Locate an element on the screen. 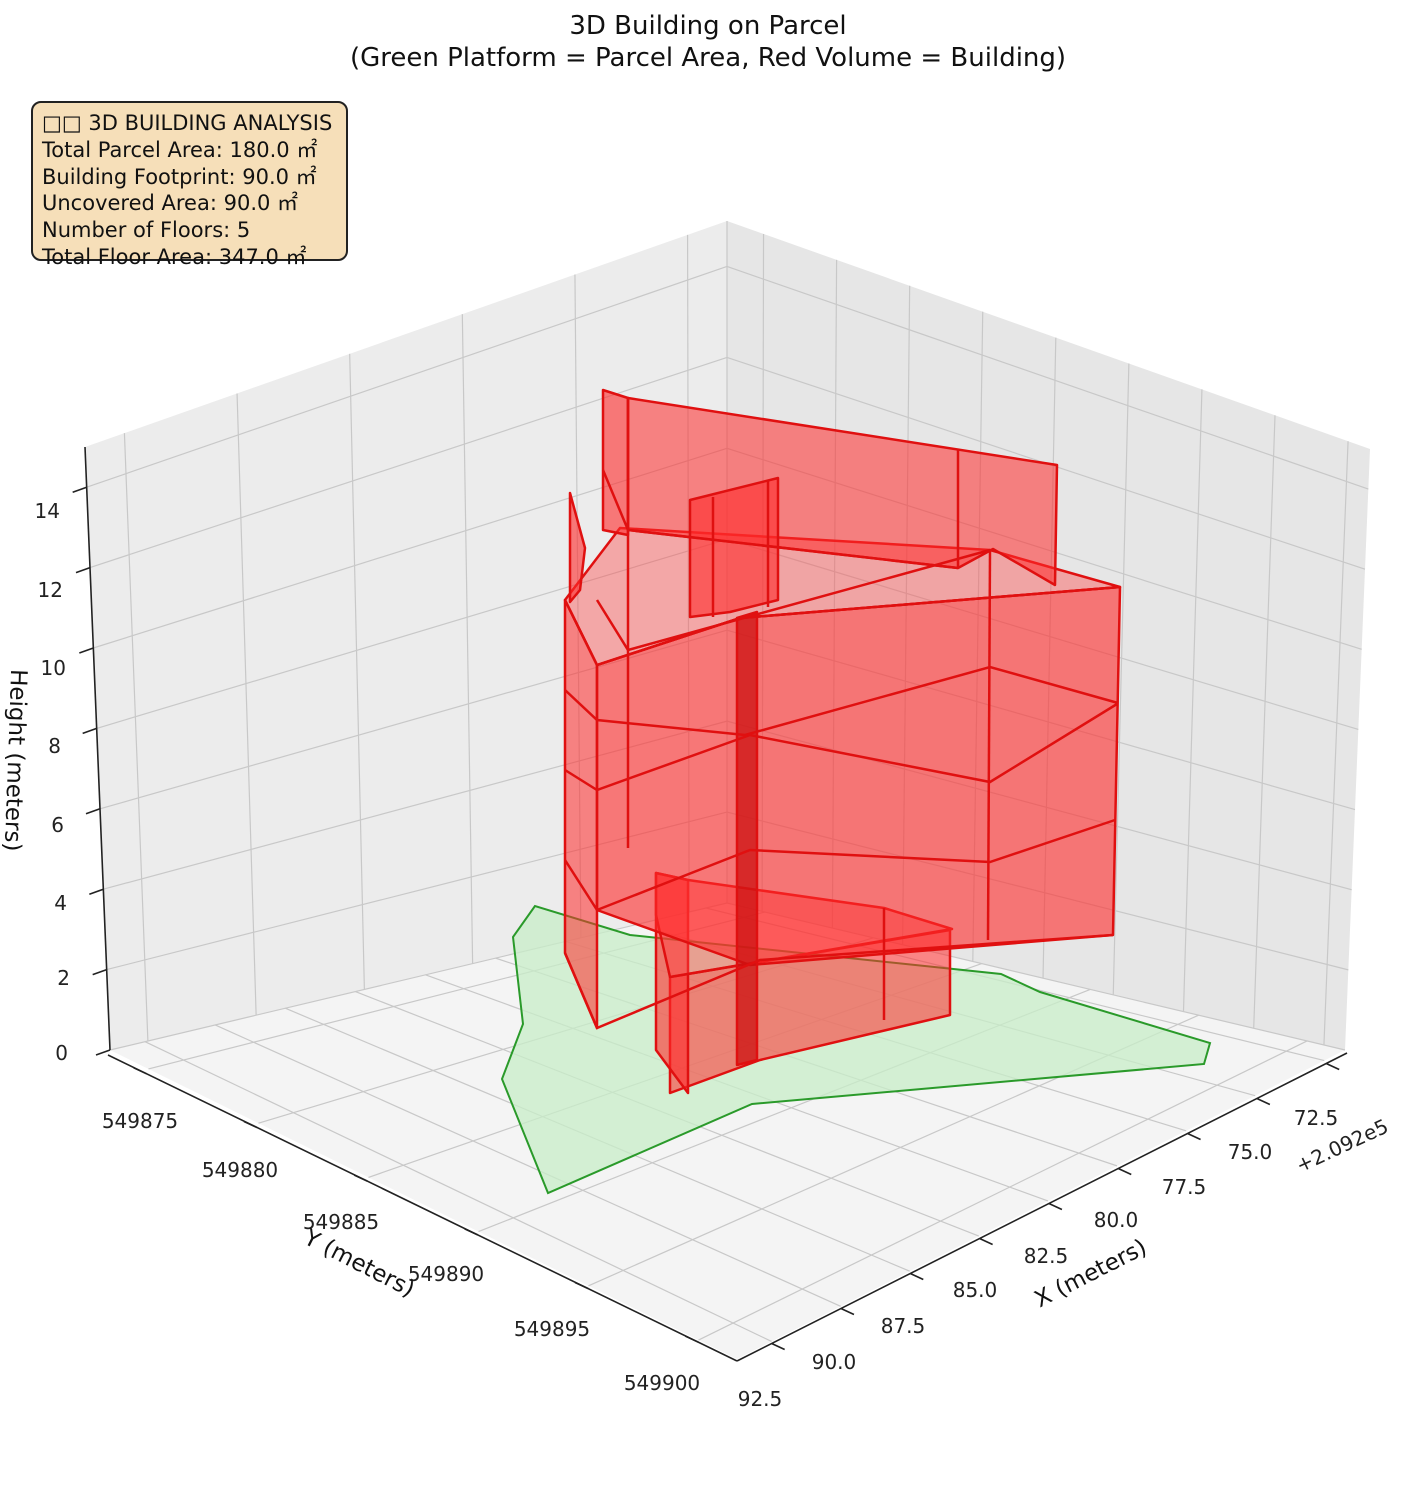 The width and height of the screenshot is (1416, 1486). x-tick-label: 77.5 is located at coordinates (1184, 1187).